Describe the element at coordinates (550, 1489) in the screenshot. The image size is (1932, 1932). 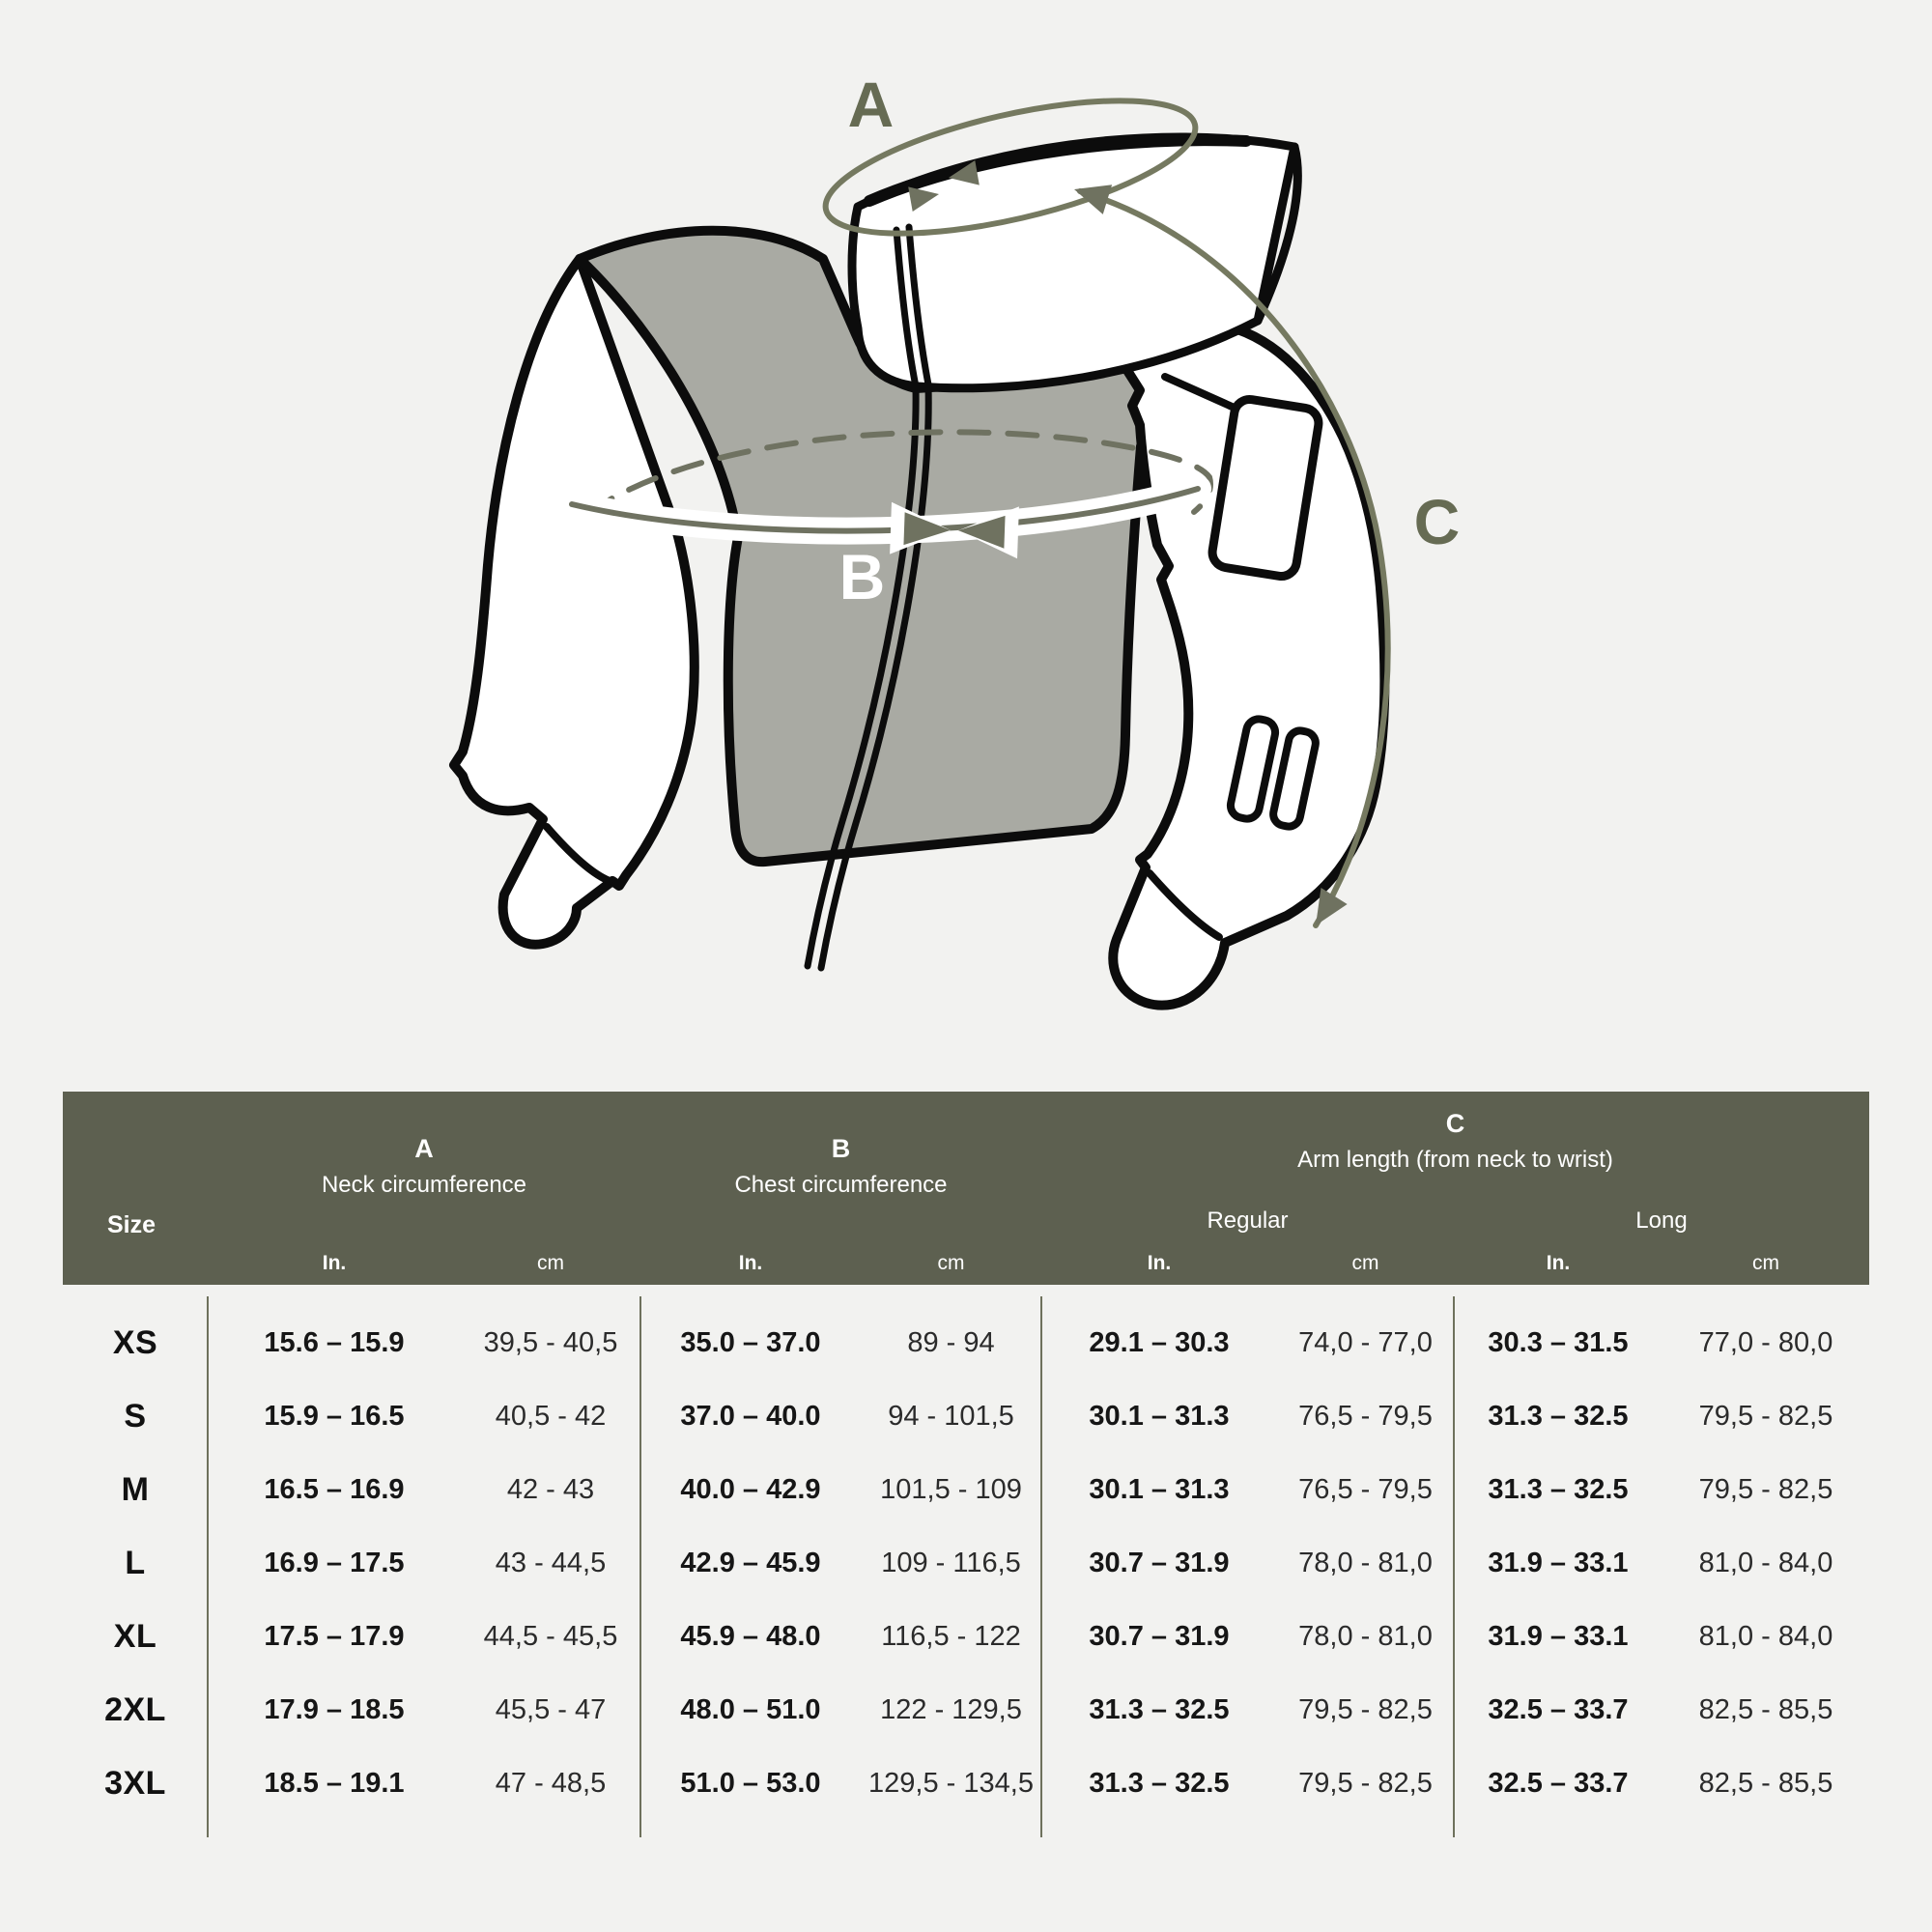
I see `neck-cm-cell: 42 - 43` at that location.